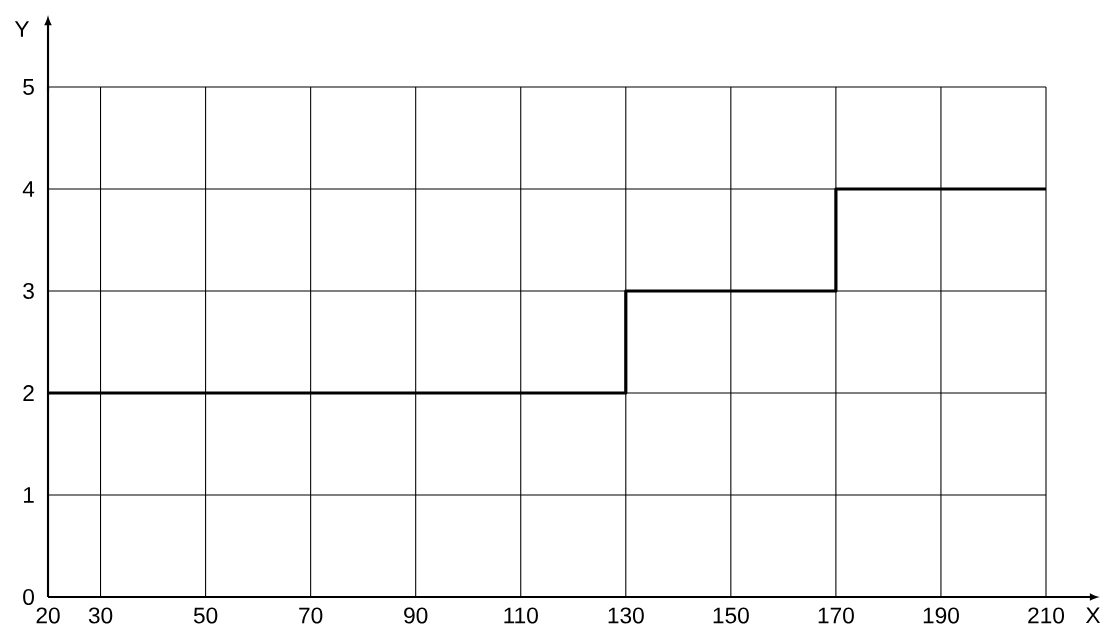 This screenshot has width=1115, height=636. Describe the element at coordinates (100, 615) in the screenshot. I see `x-tick-label: 30` at that location.